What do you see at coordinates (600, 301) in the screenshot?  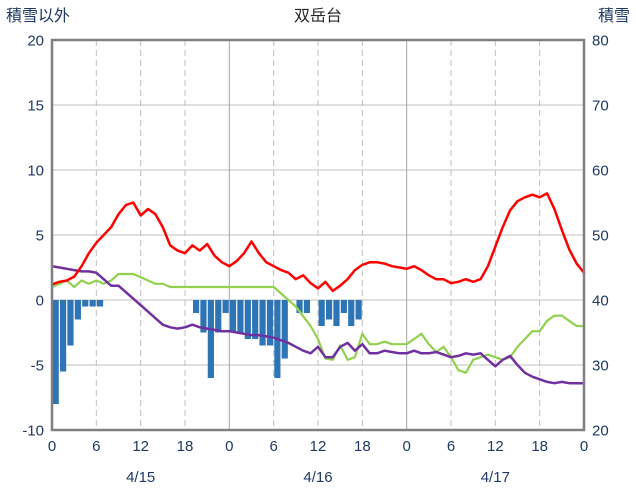 I see `right-axis-tick: 40` at bounding box center [600, 301].